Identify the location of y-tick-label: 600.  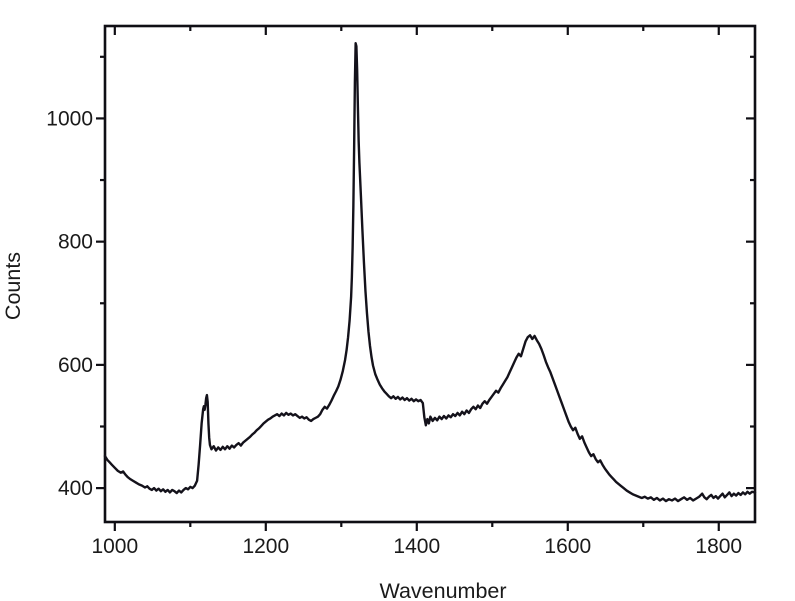
(75, 365).